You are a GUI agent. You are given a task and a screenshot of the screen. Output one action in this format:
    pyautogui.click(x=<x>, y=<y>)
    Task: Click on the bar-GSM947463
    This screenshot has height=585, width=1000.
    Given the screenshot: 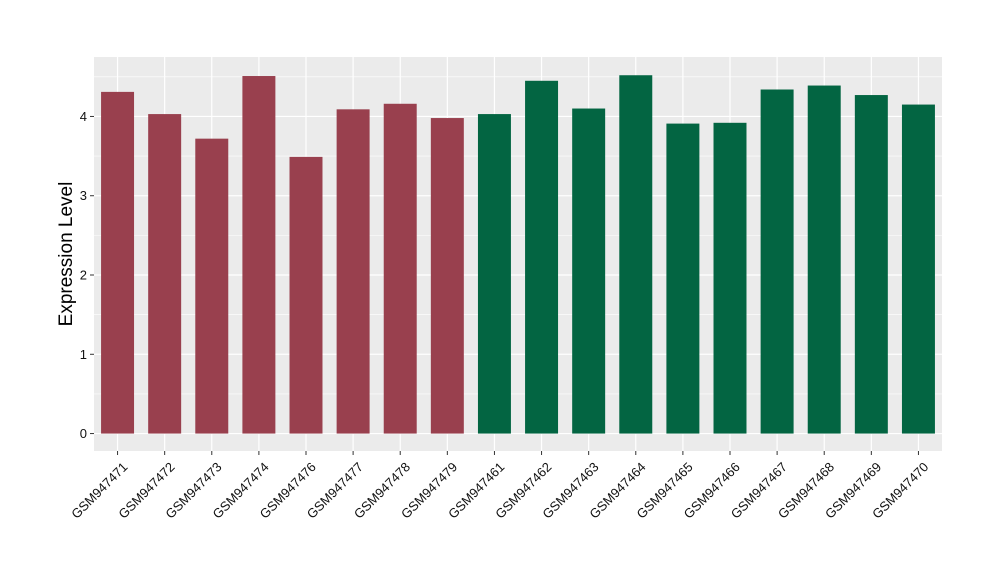 What is the action you would take?
    pyautogui.click(x=589, y=271)
    